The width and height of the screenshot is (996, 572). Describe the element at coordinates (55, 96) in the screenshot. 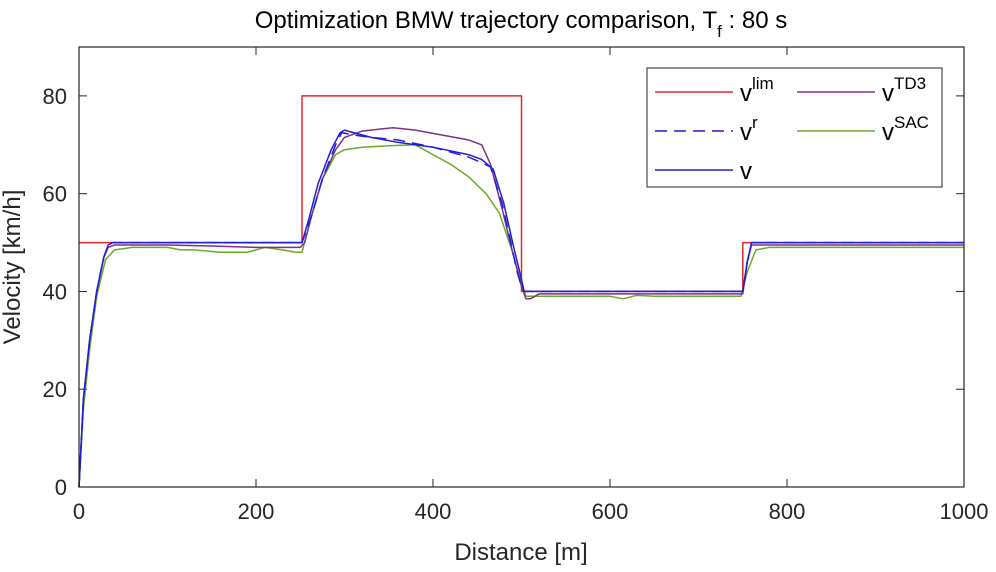

I see `y-tick-label: 80` at that location.